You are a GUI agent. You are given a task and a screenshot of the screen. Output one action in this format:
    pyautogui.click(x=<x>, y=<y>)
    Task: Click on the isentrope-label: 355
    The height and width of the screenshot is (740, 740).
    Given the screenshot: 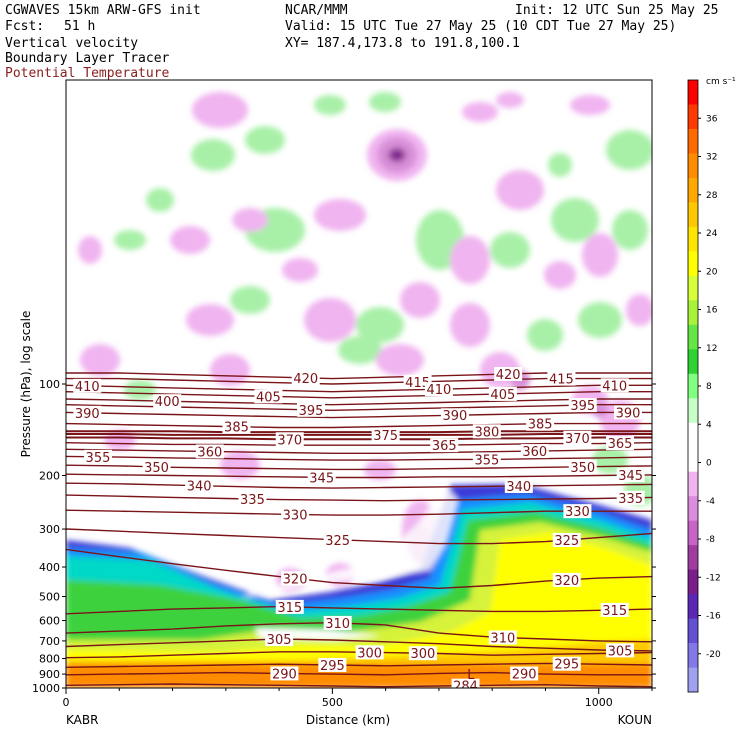 What is the action you would take?
    pyautogui.click(x=97, y=457)
    